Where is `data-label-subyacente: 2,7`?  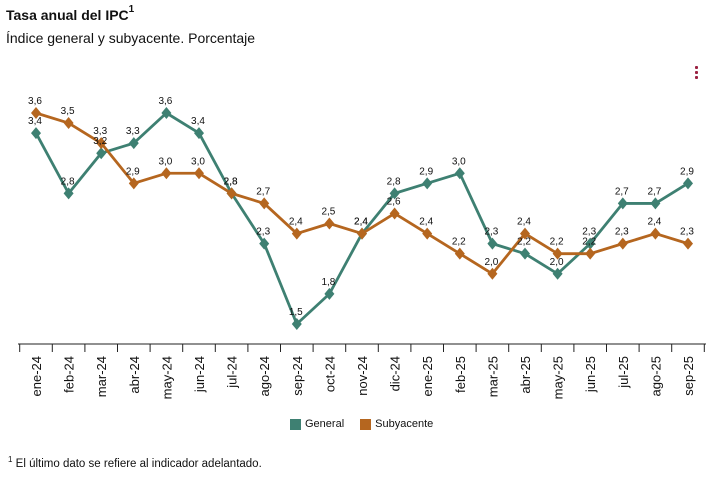
data-label-subyacente: 2,7 is located at coordinates (263, 191).